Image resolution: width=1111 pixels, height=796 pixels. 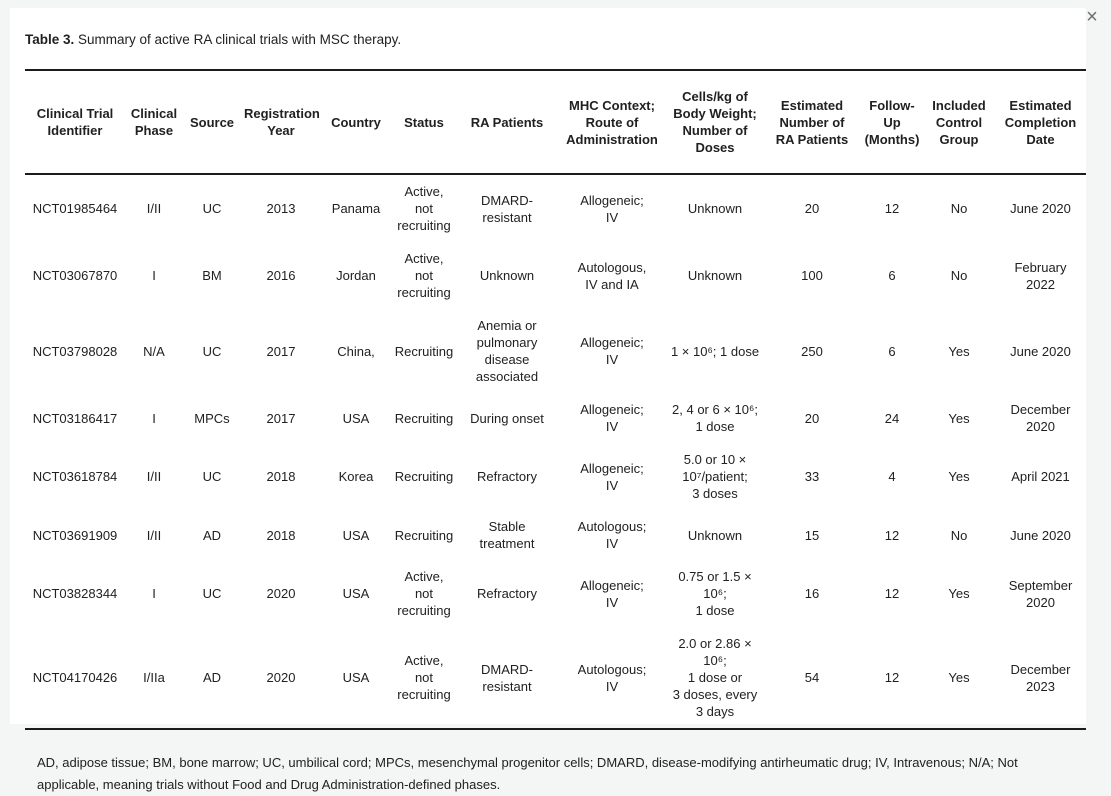 I want to click on table-cell: 100, so click(x=812, y=275).